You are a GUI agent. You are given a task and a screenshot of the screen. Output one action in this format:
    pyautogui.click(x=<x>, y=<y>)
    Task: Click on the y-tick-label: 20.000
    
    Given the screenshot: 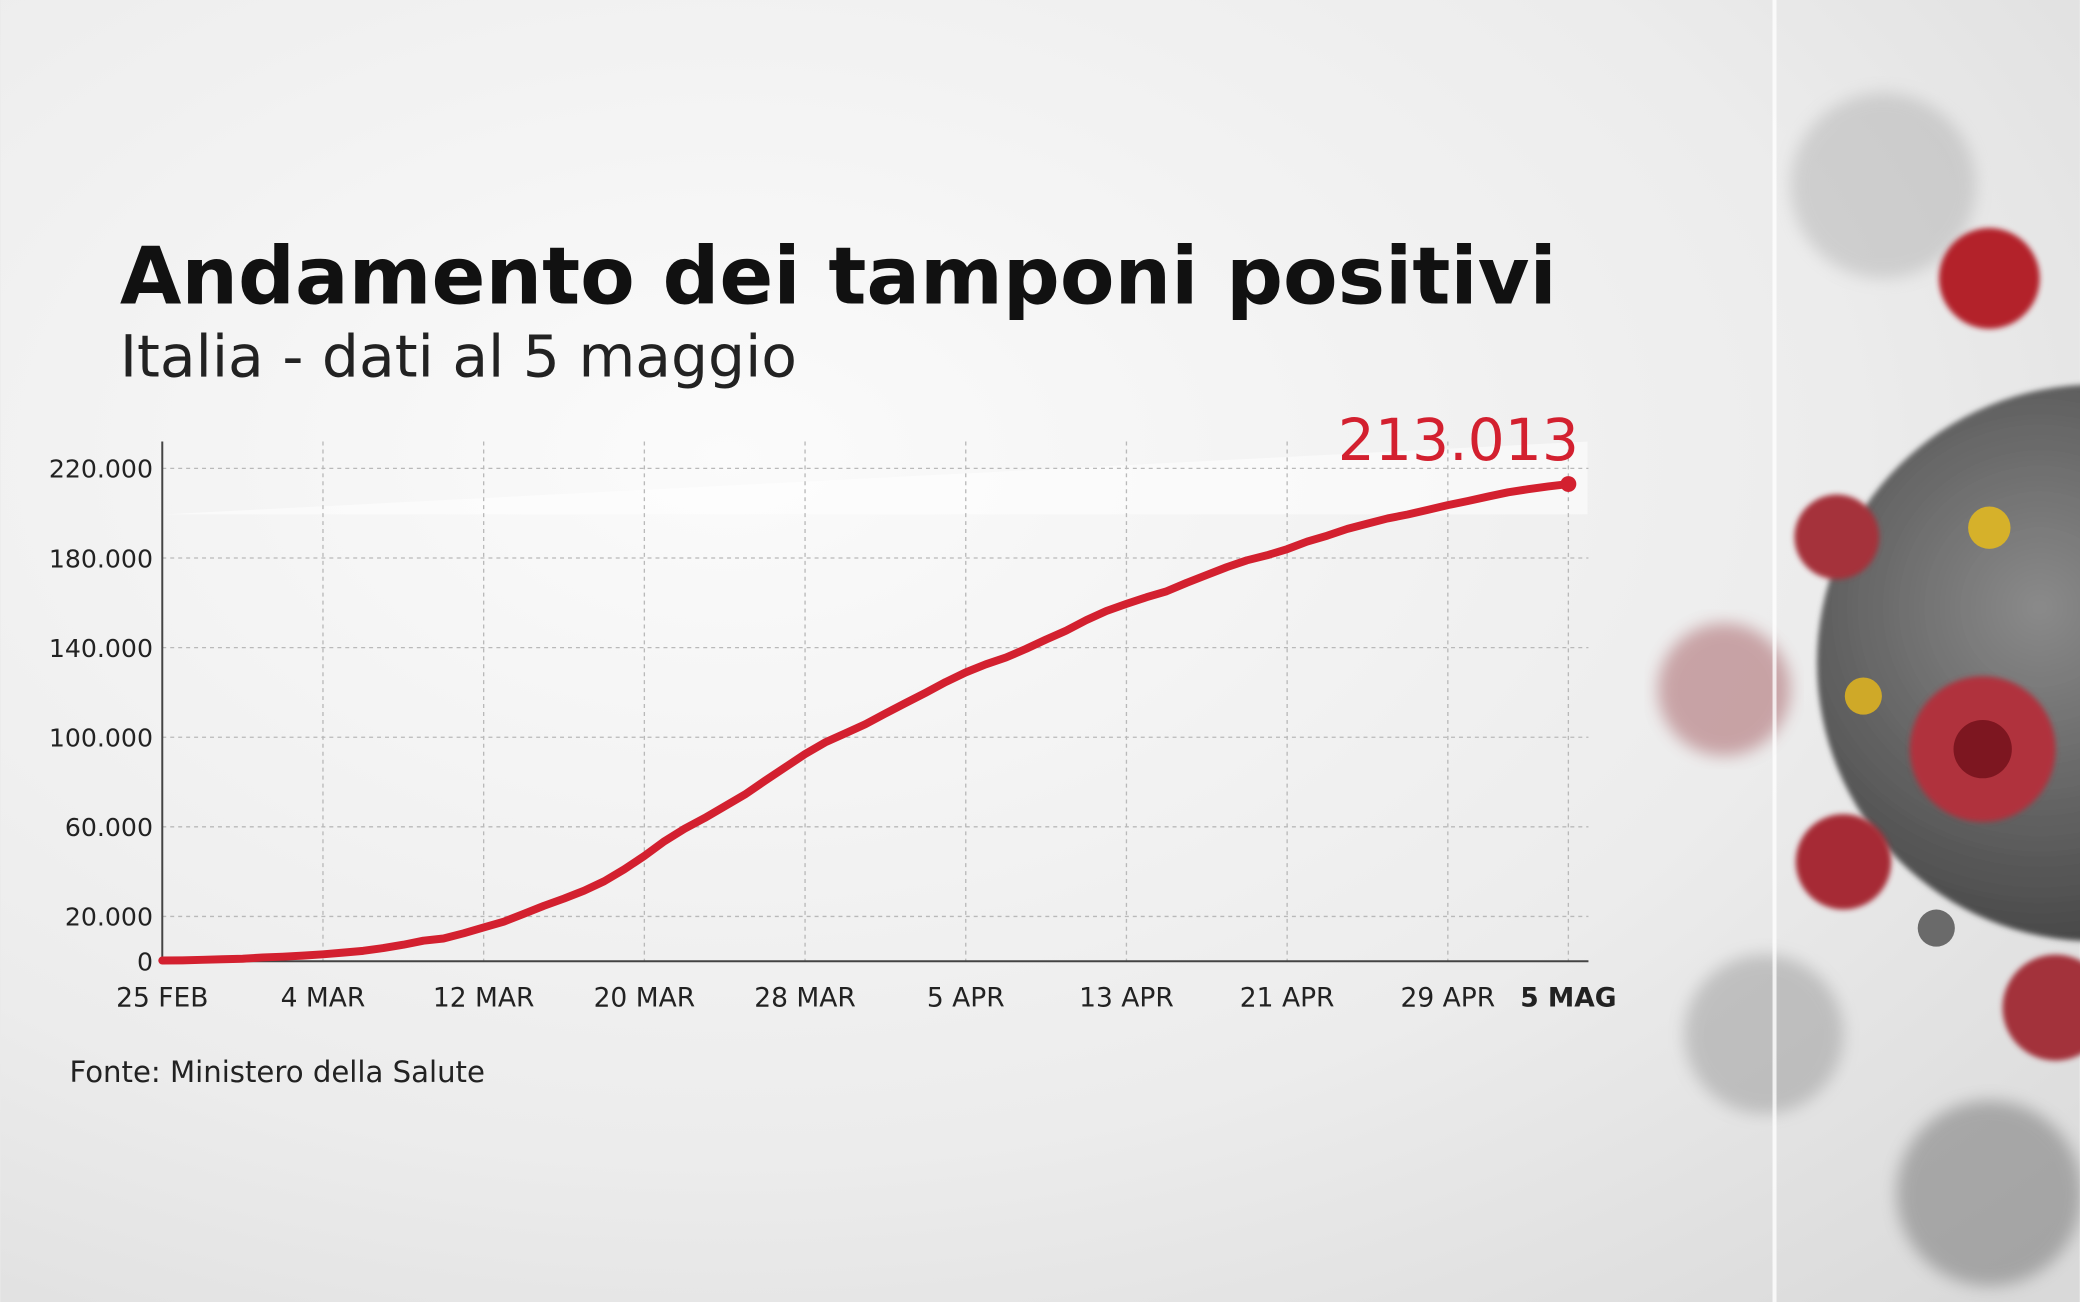 What is the action you would take?
    pyautogui.click(x=109, y=917)
    